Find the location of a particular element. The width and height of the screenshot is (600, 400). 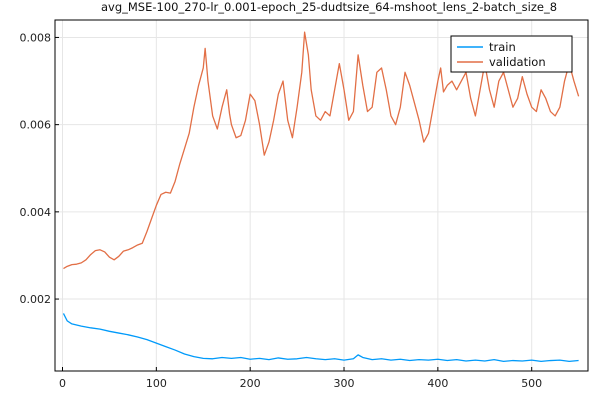

series-line-train is located at coordinates (320, 338).